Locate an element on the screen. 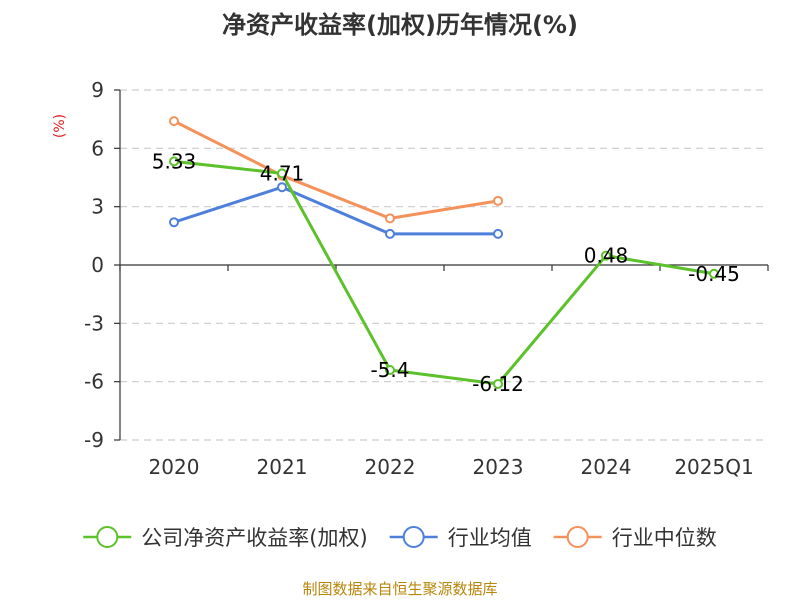 The height and width of the screenshot is (600, 800). data-label: 0.48 is located at coordinates (606, 256).